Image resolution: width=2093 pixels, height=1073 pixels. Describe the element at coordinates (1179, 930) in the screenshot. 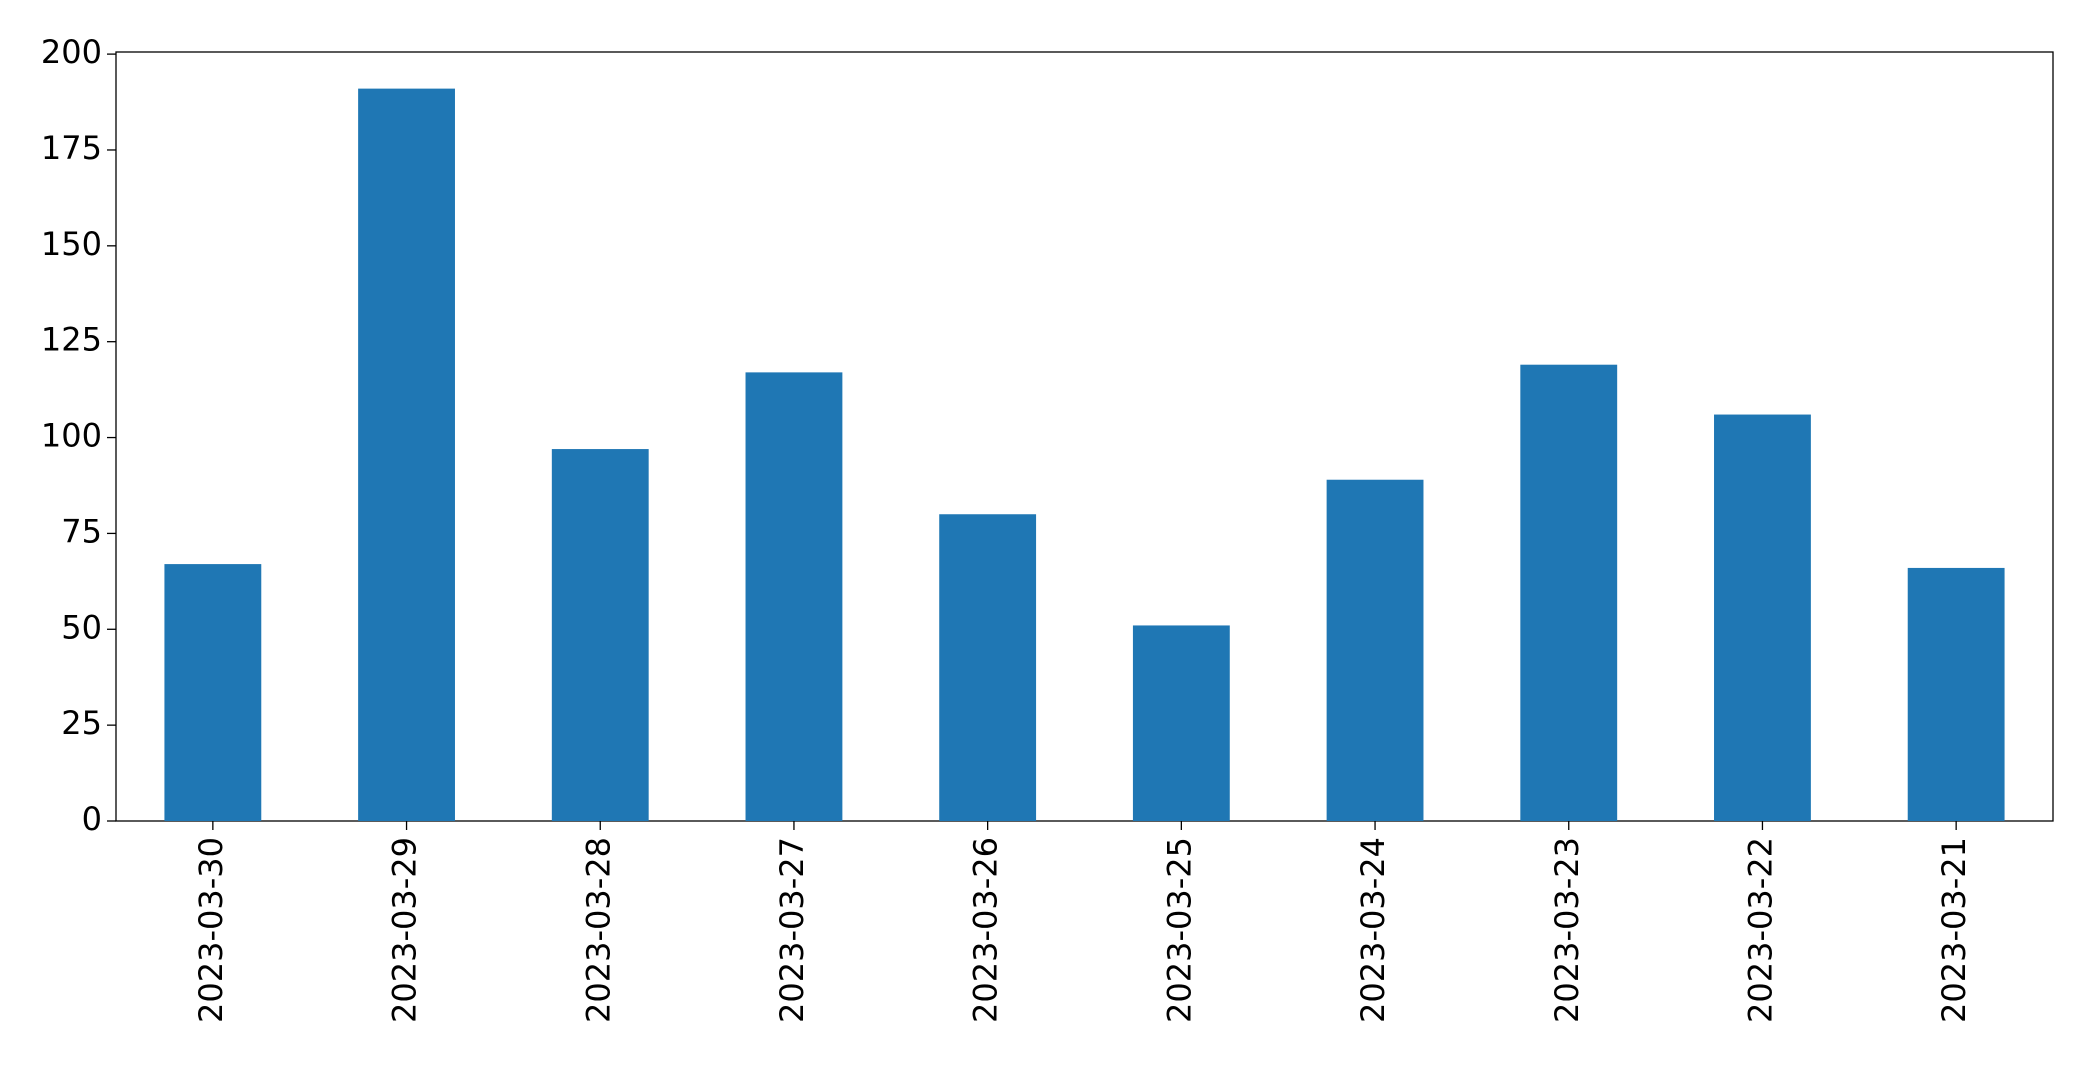

I see `x-tick-label: 2023-03-25` at that location.